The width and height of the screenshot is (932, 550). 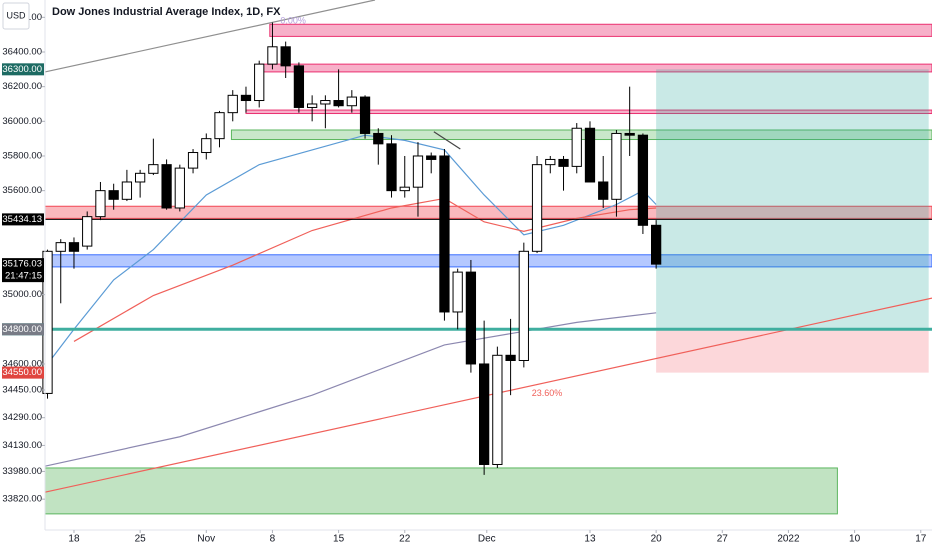 What do you see at coordinates (339, 539) in the screenshot?
I see `x-tick-label: 15` at bounding box center [339, 539].